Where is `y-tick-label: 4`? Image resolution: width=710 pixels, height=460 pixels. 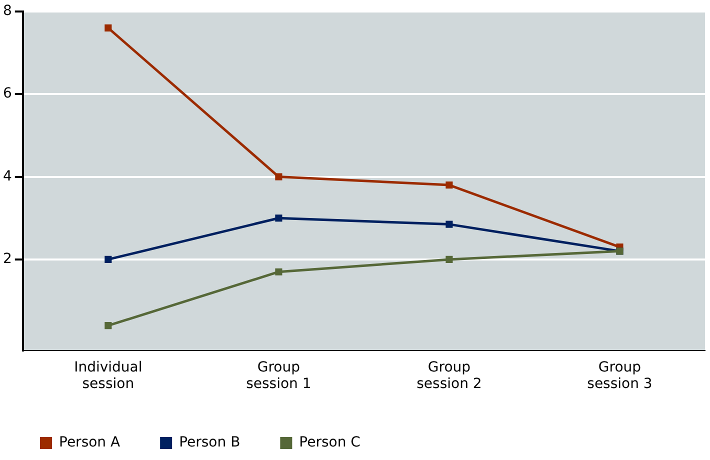 y-tick-label: 4 is located at coordinates (7, 176).